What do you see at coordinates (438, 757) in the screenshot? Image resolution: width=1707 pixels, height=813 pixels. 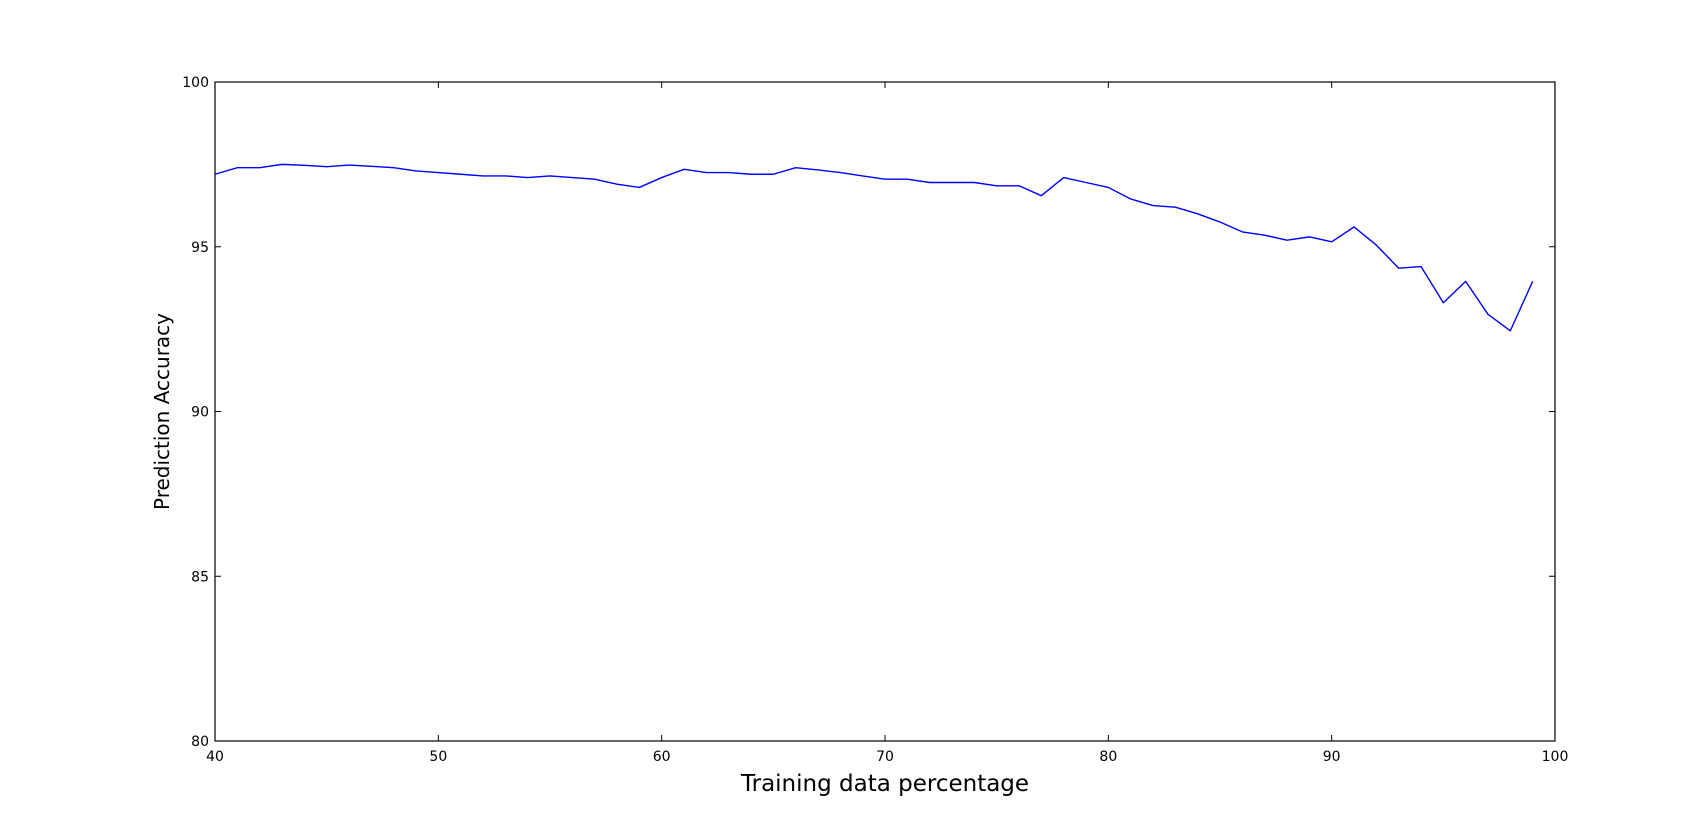 I see `x-tick-label: 50` at bounding box center [438, 757].